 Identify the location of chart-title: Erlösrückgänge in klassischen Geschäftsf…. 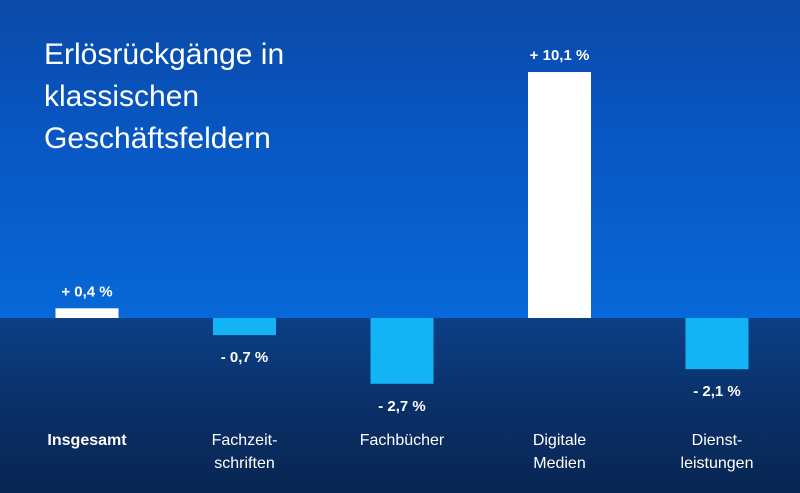
(234, 97).